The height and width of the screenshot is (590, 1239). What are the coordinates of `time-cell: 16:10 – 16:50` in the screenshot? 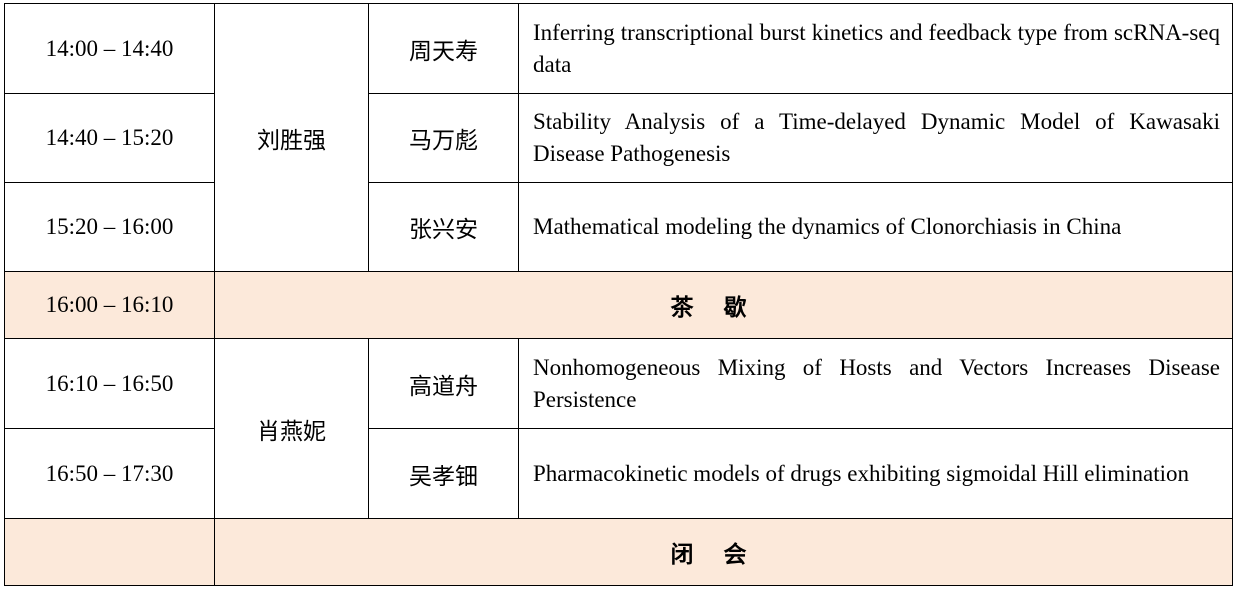 It's located at (109, 383).